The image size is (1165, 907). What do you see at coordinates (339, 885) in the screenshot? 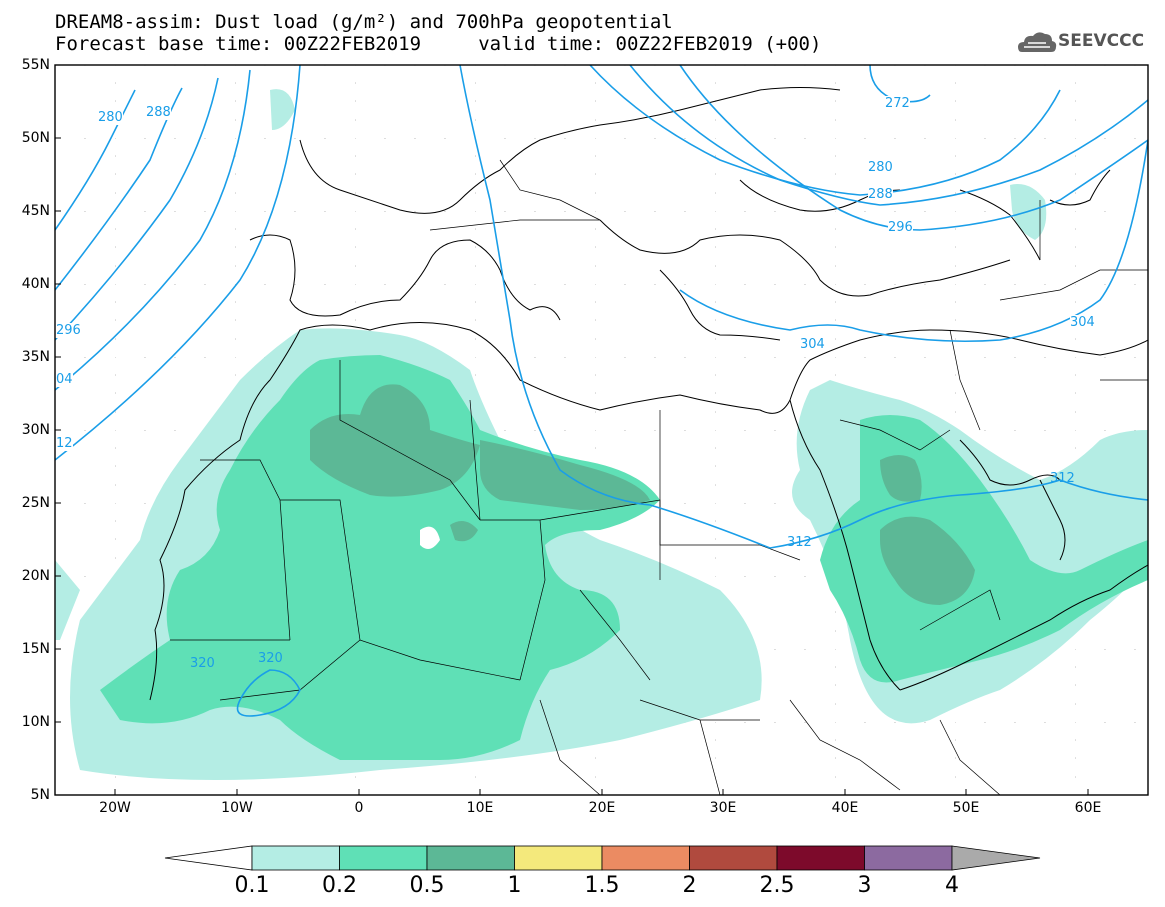
I see `colorbar-label: 0.2` at bounding box center [339, 885].